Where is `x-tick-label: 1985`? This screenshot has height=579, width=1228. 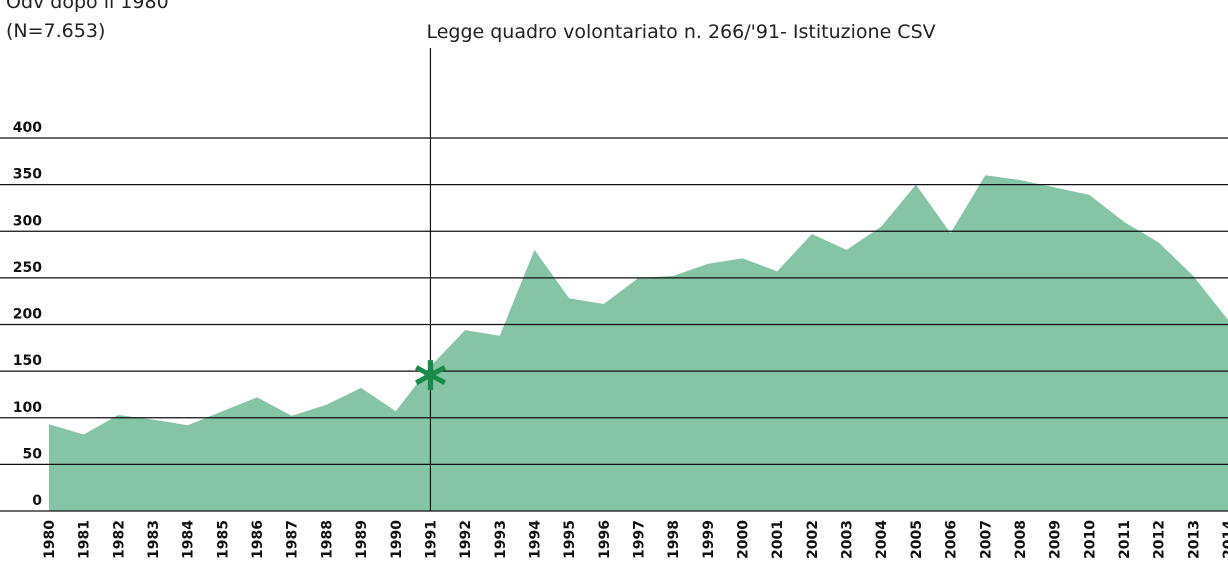
x-tick-label: 1985 is located at coordinates (223, 539).